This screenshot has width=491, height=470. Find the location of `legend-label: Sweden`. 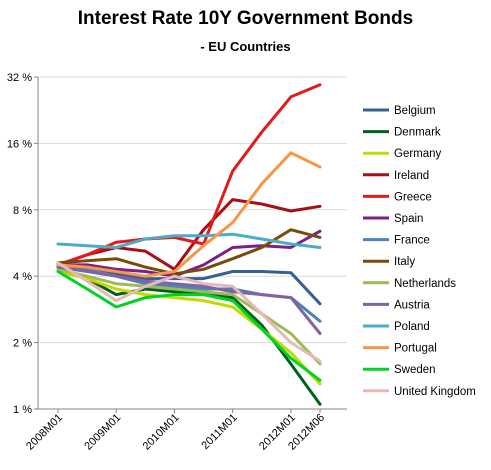

legend-label: Sweden is located at coordinates (415, 370).